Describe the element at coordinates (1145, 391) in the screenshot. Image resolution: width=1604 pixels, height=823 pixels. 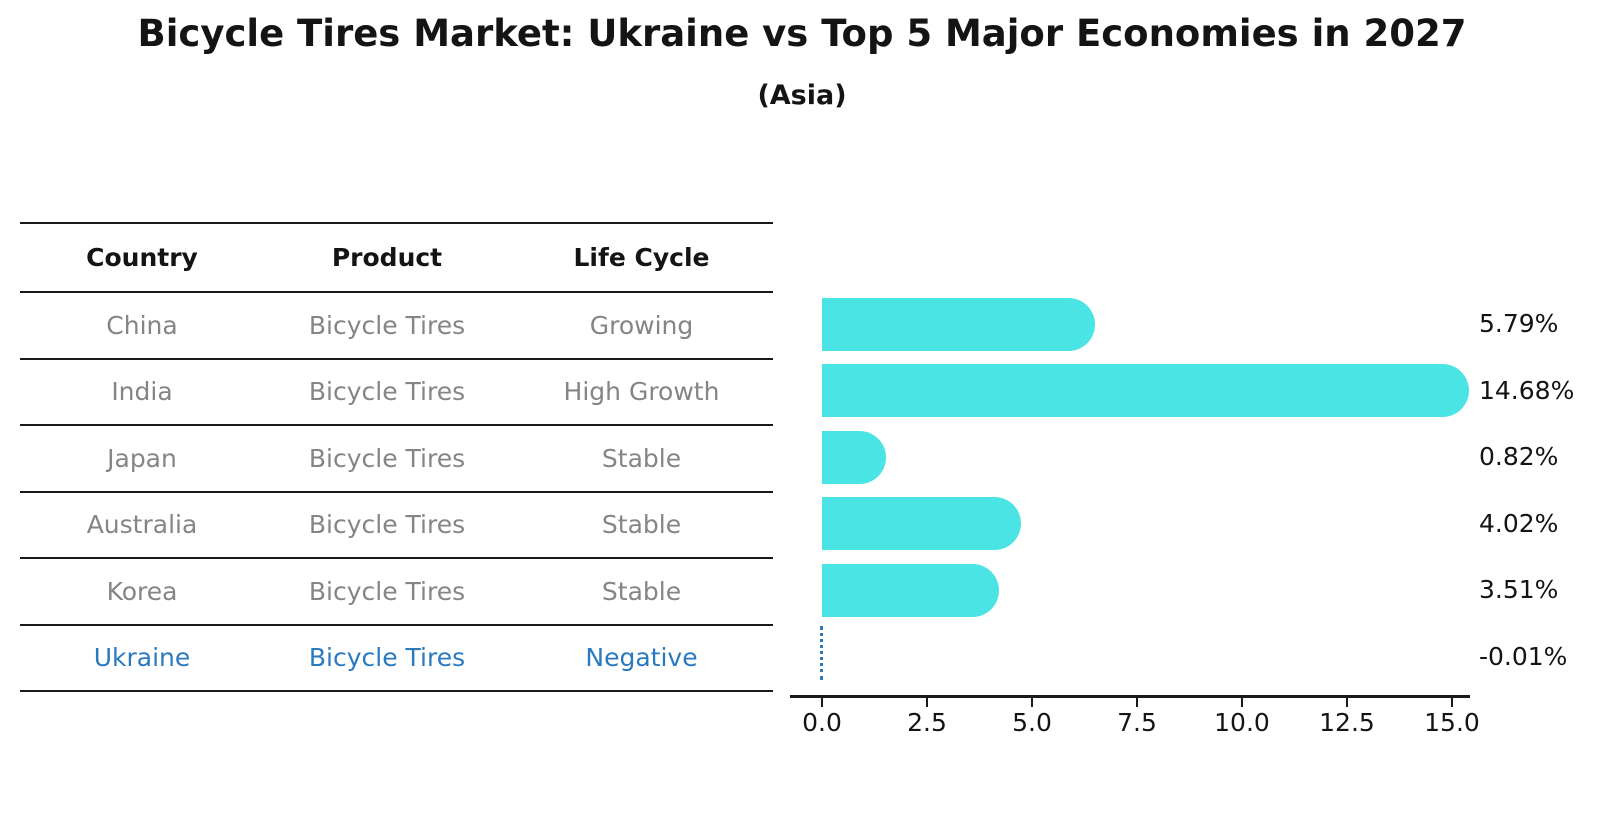
I see `bar-india` at that location.